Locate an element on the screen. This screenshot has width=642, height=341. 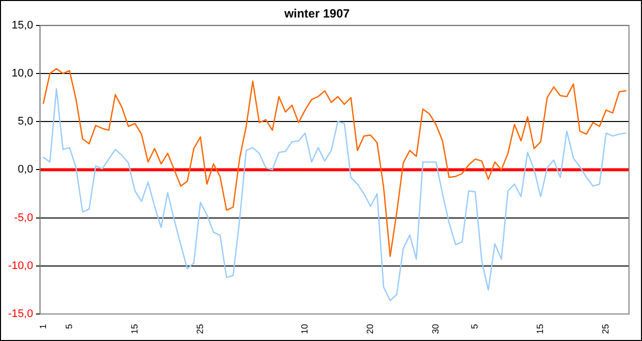
y-tick-label: -15,0 is located at coordinates (21, 314).